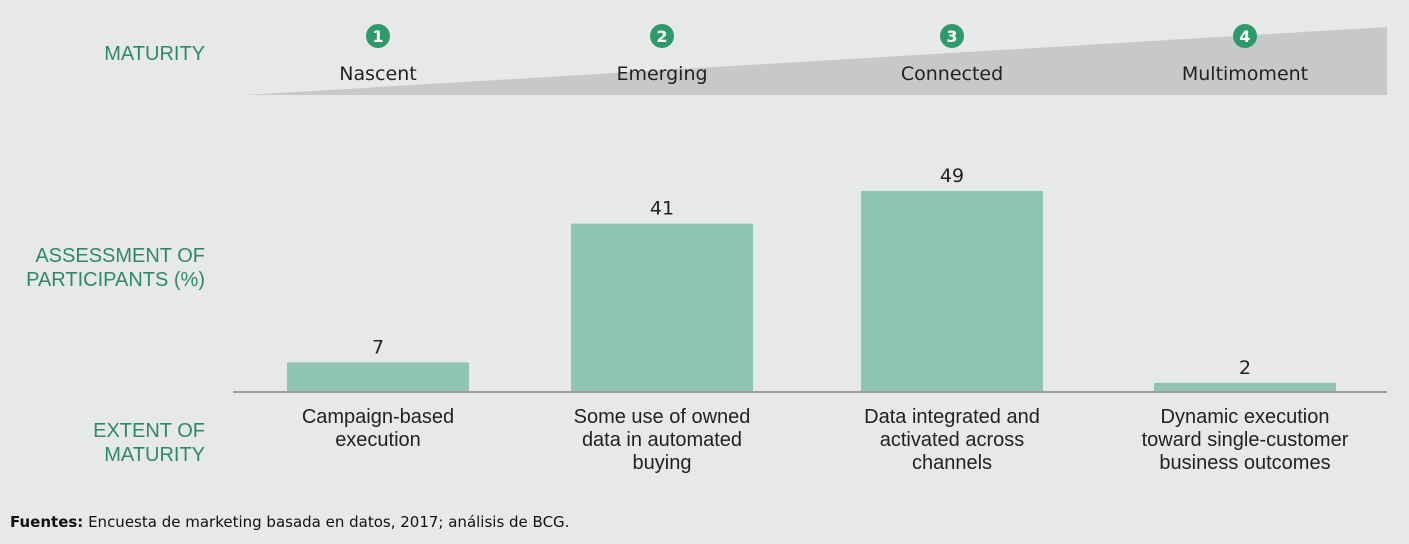 This screenshot has width=1409, height=544. I want to click on source-label: Fuentes:, so click(47, 522).